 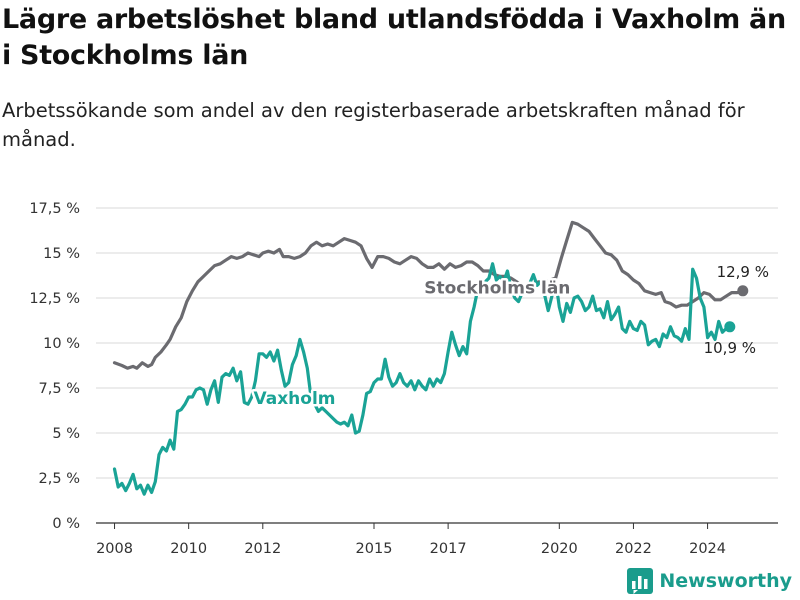 I want to click on x-tick-label: 2020, so click(x=559, y=549).